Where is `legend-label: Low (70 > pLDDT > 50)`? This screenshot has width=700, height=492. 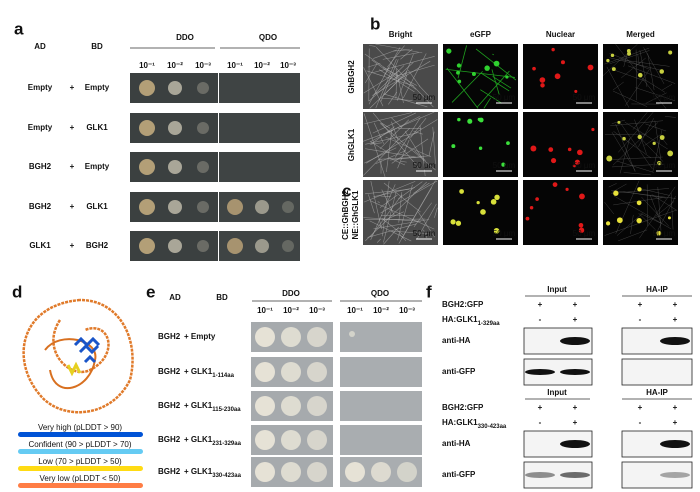
legend-label: Low (70 > pLDDT > 50) is located at coordinates (80, 461).